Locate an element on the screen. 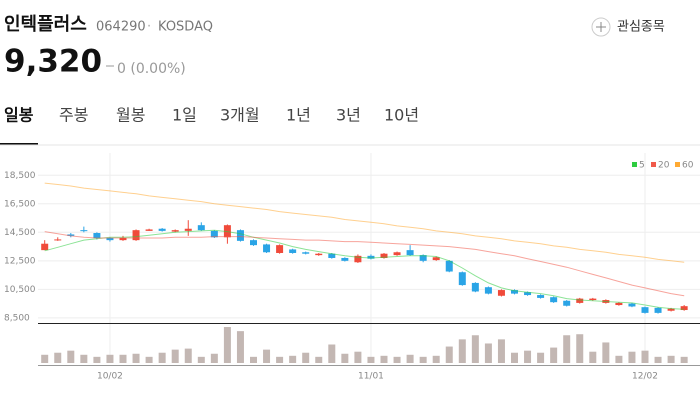 The width and height of the screenshot is (700, 400). y-tick-label: 10,500 is located at coordinates (20, 290).